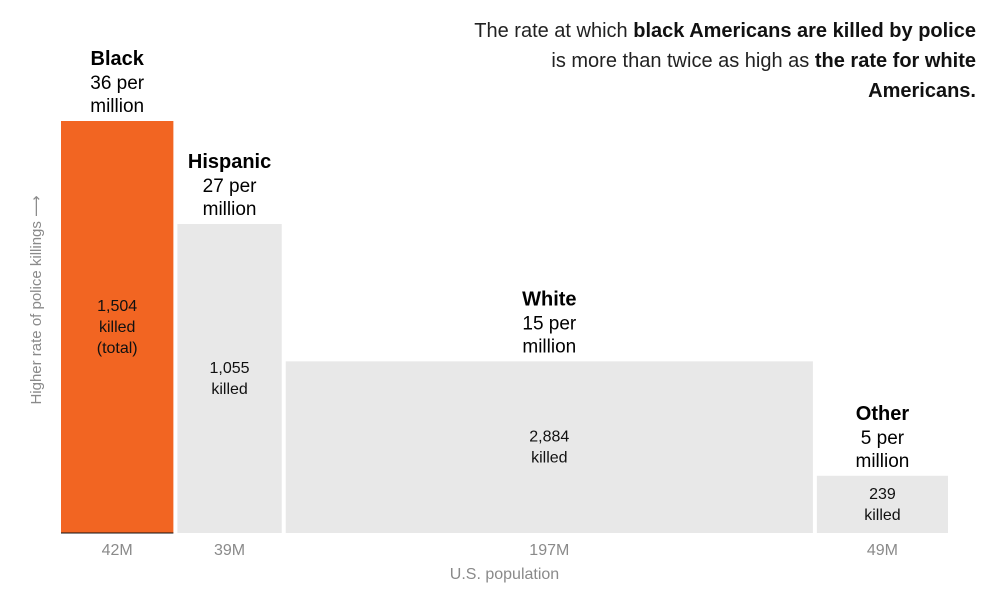 The width and height of the screenshot is (1006, 614). Describe the element at coordinates (117, 106) in the screenshot. I see `bar-rate-label-black: million` at that location.